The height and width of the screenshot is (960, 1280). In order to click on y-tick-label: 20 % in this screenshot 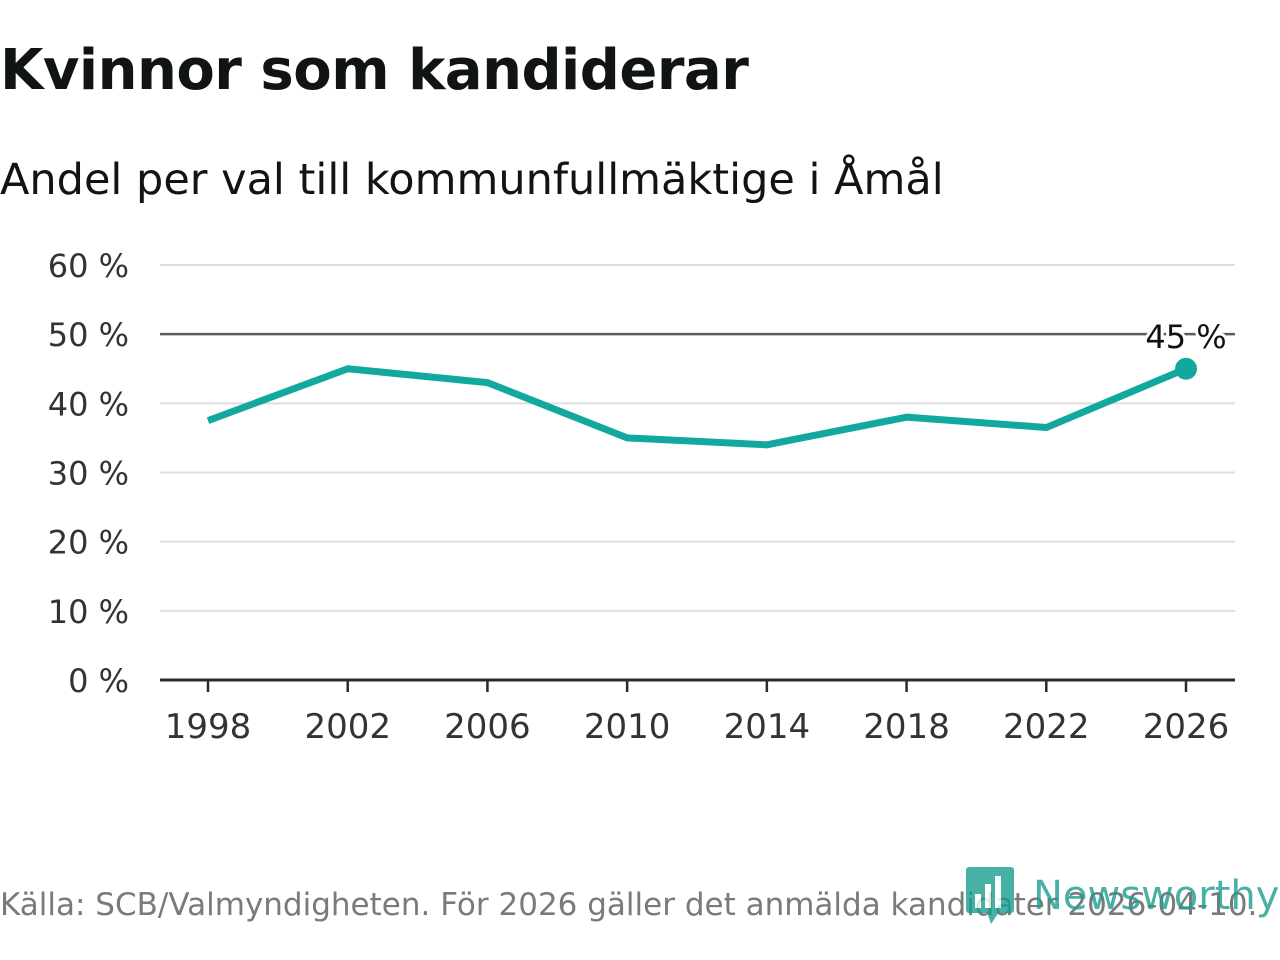, I will do `click(88, 543)`.